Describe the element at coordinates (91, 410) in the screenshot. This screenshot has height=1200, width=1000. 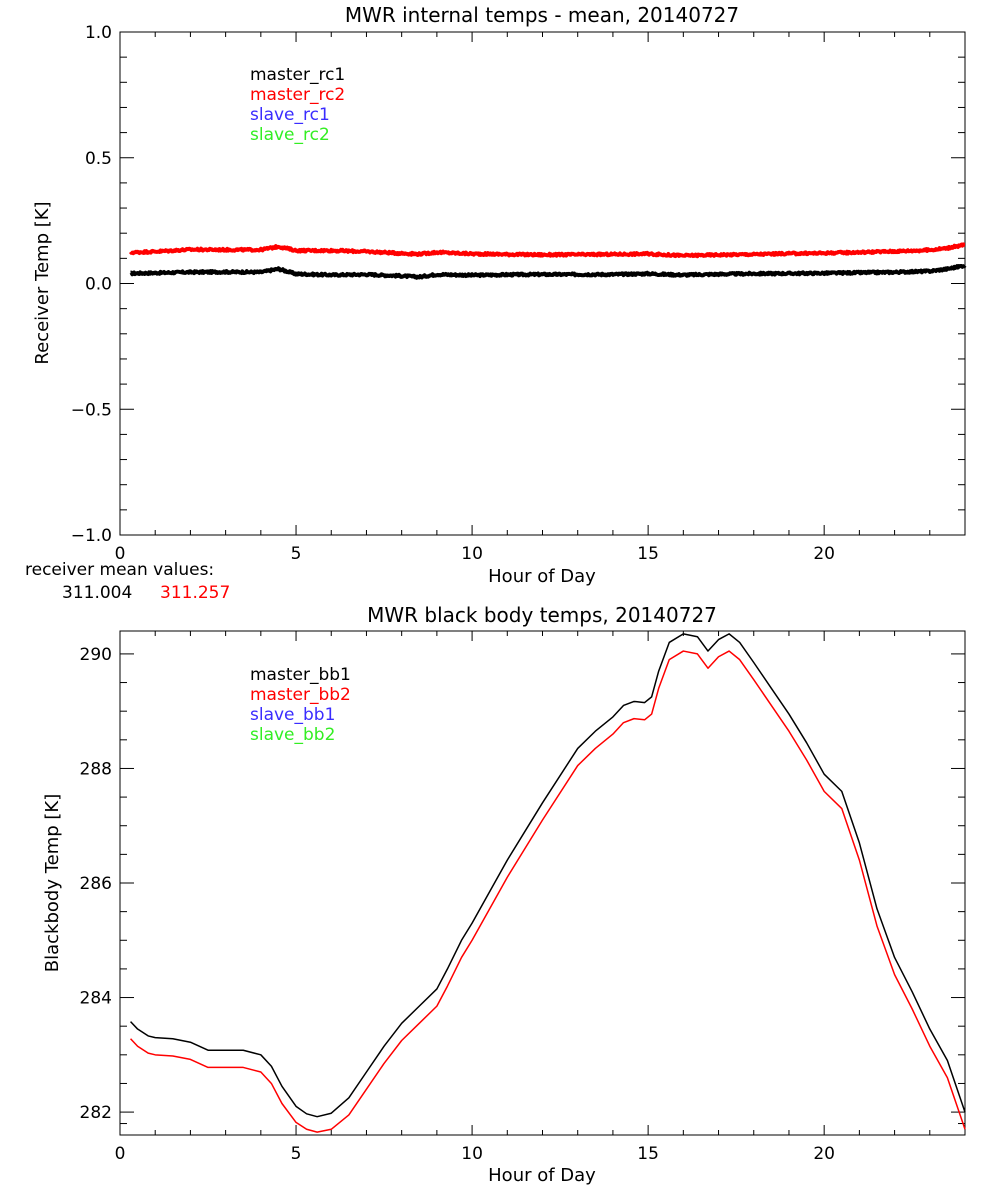
I see `y-tick-label: −0.5` at that location.